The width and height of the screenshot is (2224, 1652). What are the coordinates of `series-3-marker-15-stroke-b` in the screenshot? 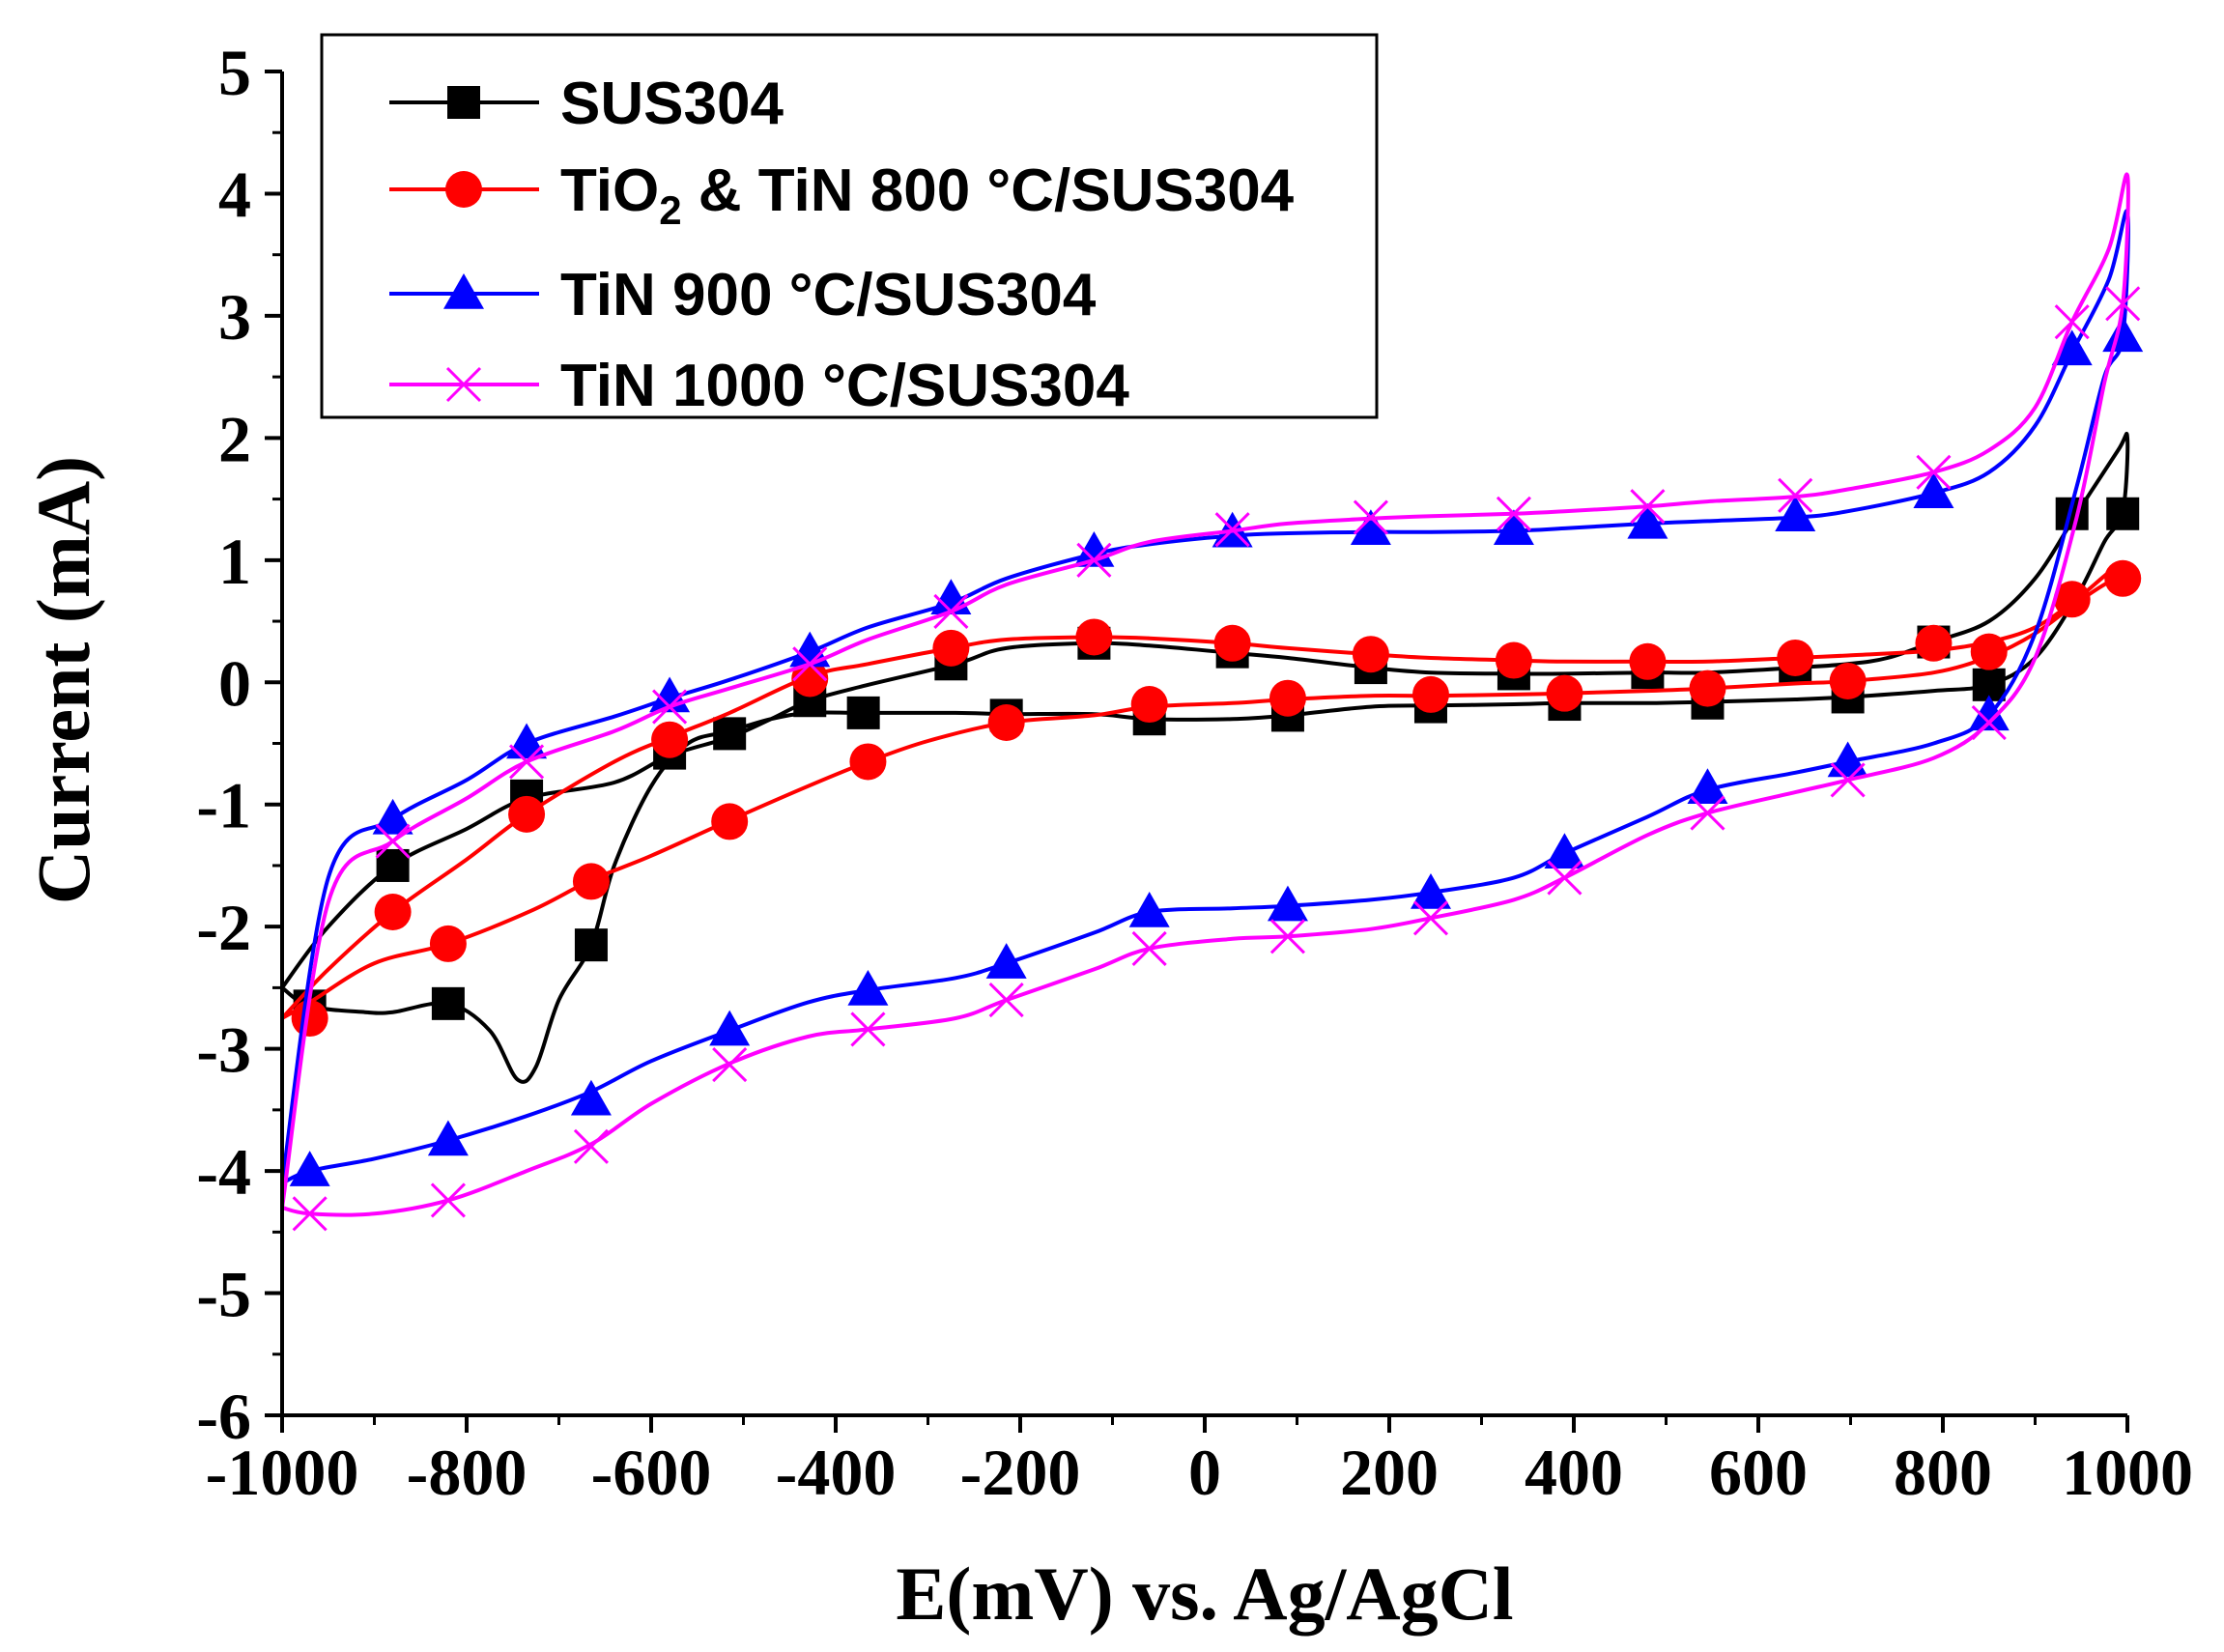 It's located at (1370, 517).